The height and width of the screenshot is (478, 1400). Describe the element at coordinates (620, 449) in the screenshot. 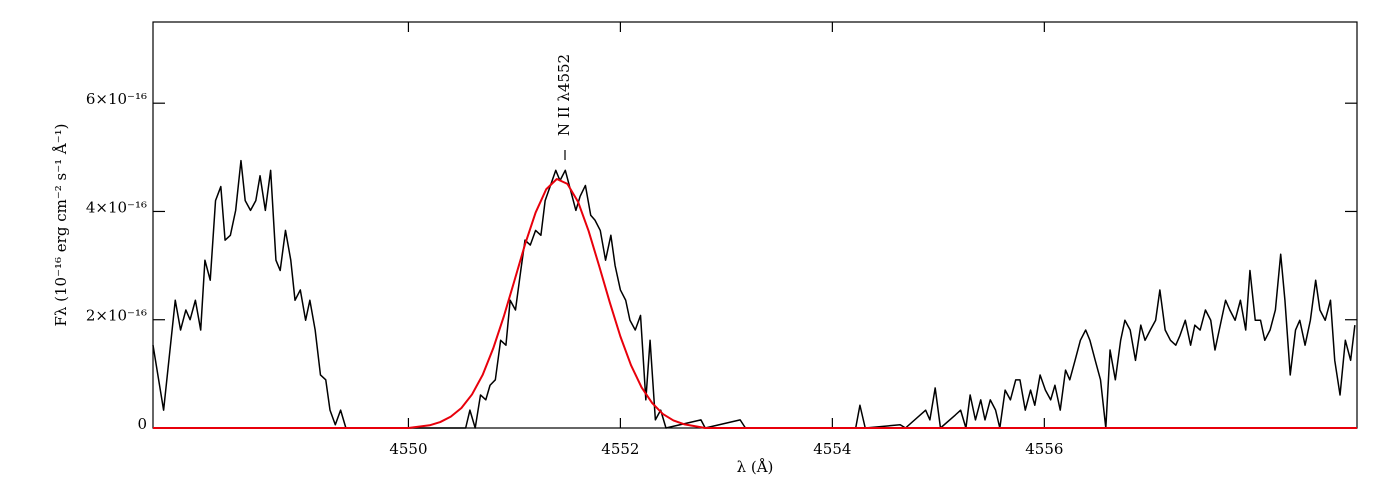

I see `x-tick-label: 4552` at that location.